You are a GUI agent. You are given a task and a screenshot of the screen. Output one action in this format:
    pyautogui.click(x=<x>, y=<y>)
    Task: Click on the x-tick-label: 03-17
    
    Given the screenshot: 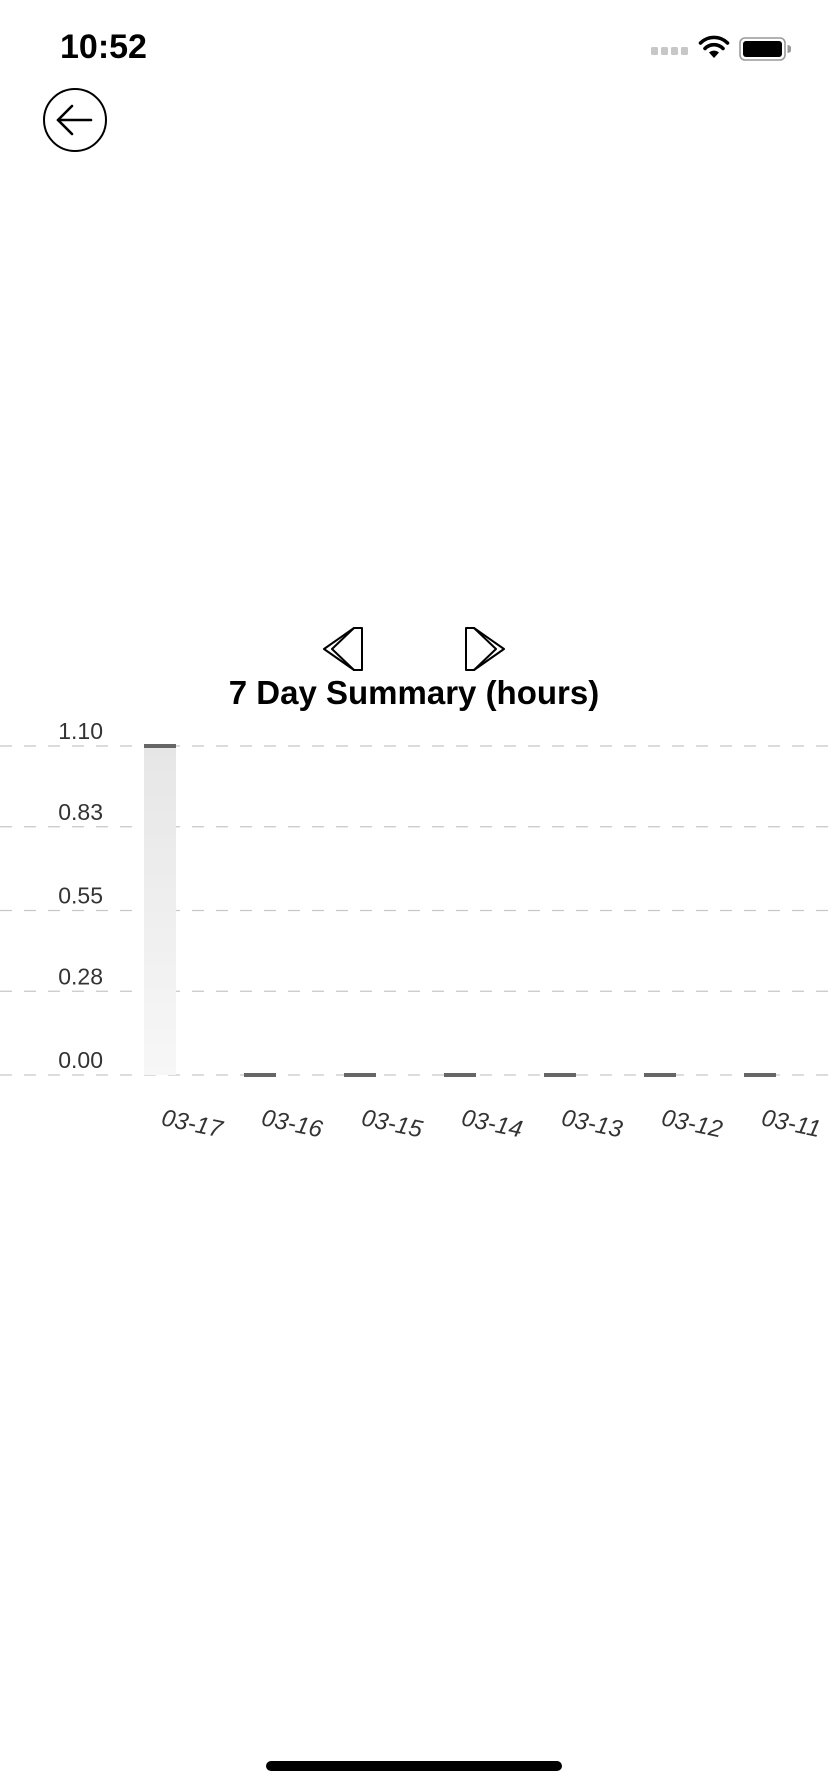 What is the action you would take?
    pyautogui.click(x=192, y=1124)
    